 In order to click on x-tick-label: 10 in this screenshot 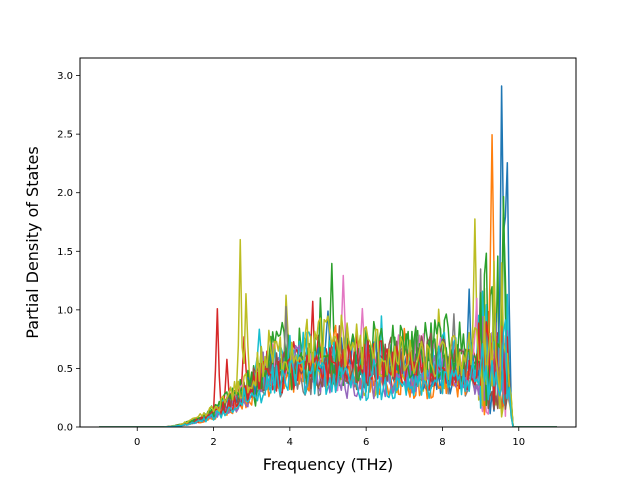, I will do `click(518, 442)`.